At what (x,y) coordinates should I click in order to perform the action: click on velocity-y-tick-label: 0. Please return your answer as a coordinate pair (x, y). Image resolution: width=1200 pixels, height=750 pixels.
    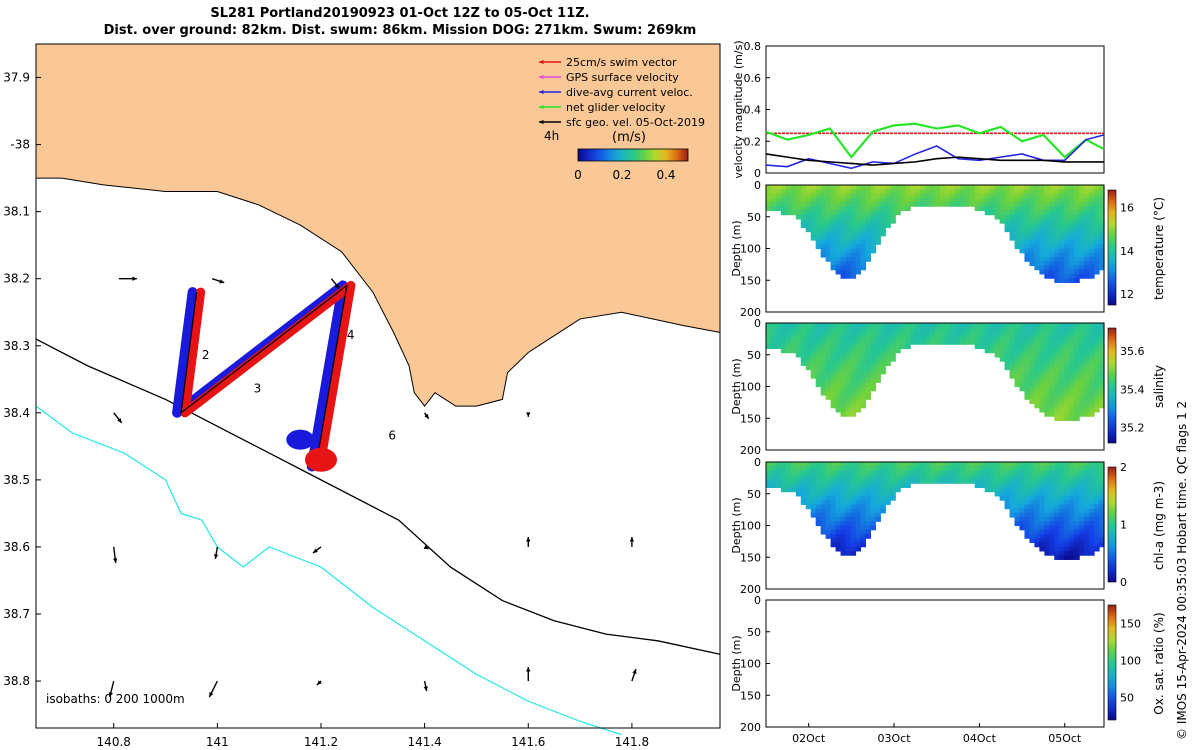
    Looking at the image, I should click on (757, 173).